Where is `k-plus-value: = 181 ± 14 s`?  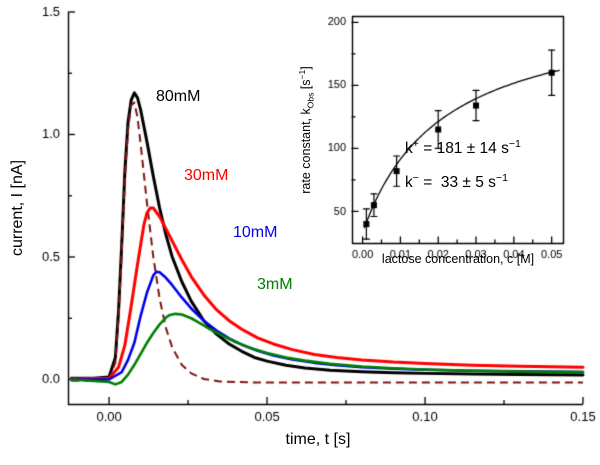 k-plus-value: = 181 ± 14 s is located at coordinates (463, 148).